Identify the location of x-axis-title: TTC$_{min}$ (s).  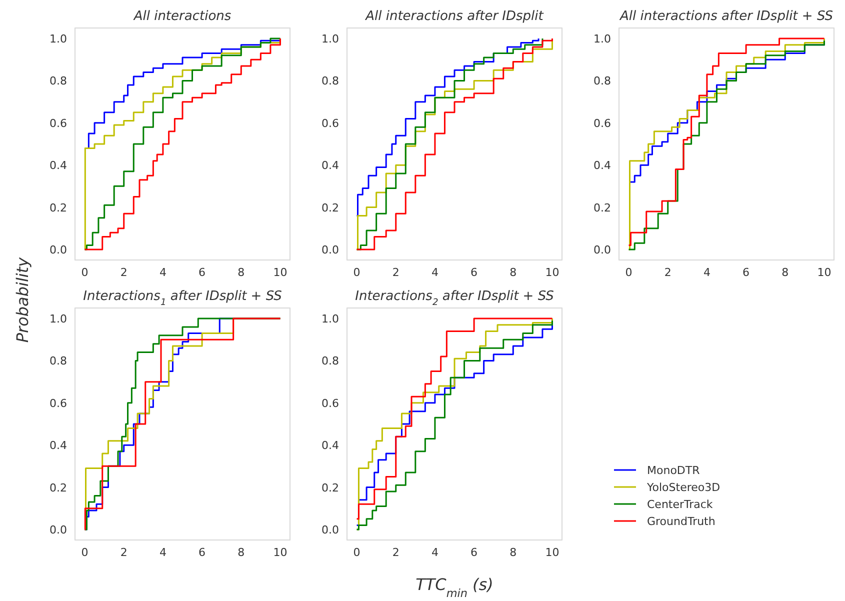
(455, 587).